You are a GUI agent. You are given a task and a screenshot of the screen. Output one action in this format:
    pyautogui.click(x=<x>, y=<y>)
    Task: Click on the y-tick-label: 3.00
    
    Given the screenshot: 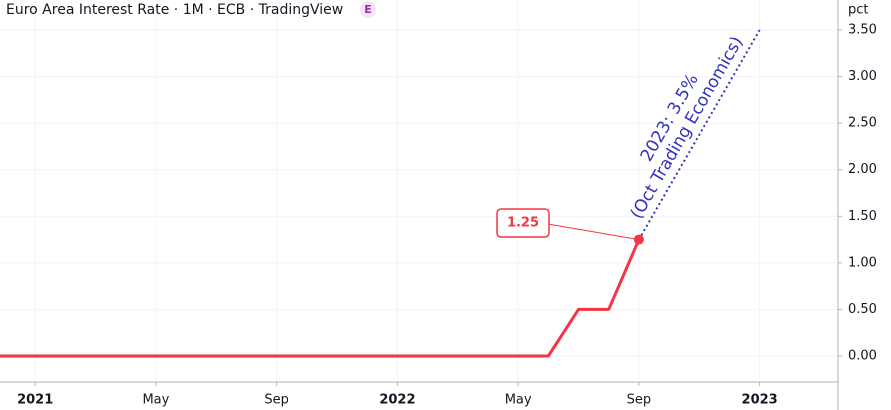 What is the action you would take?
    pyautogui.click(x=862, y=76)
    